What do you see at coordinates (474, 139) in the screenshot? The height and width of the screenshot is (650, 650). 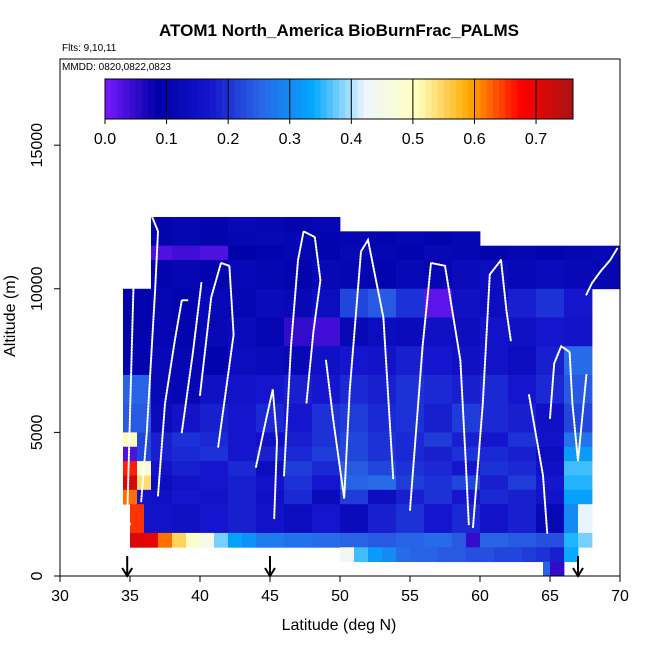 I see `colorbar-tick-label: 0.6` at bounding box center [474, 139].